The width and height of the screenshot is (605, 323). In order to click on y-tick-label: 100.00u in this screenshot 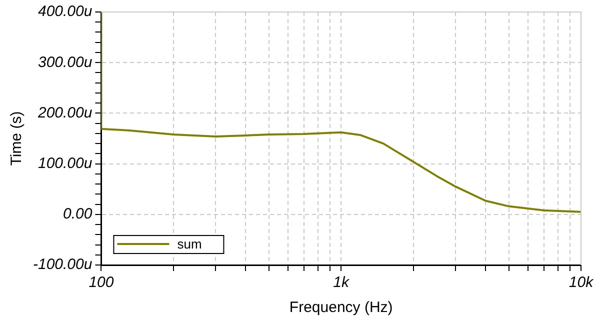, I will do `click(65, 163)`.